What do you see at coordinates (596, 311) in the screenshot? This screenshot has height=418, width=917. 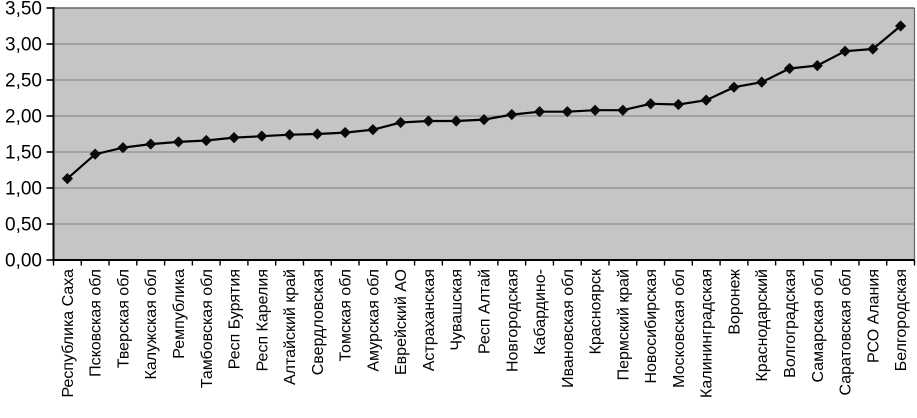 I see `x-axis-label: Красноярск` at bounding box center [596, 311].